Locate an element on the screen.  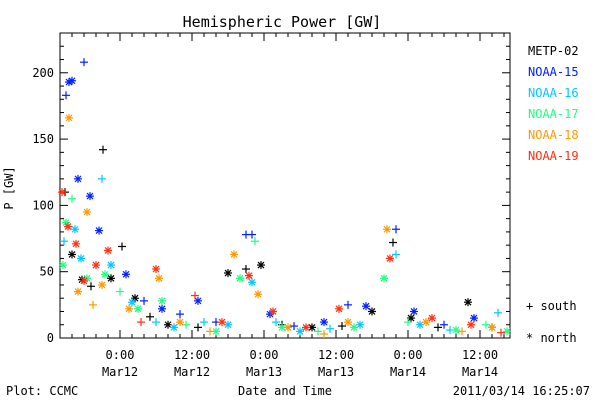
footer-timestamp: 2011/03/14 16:25:07 is located at coordinates (521, 391).